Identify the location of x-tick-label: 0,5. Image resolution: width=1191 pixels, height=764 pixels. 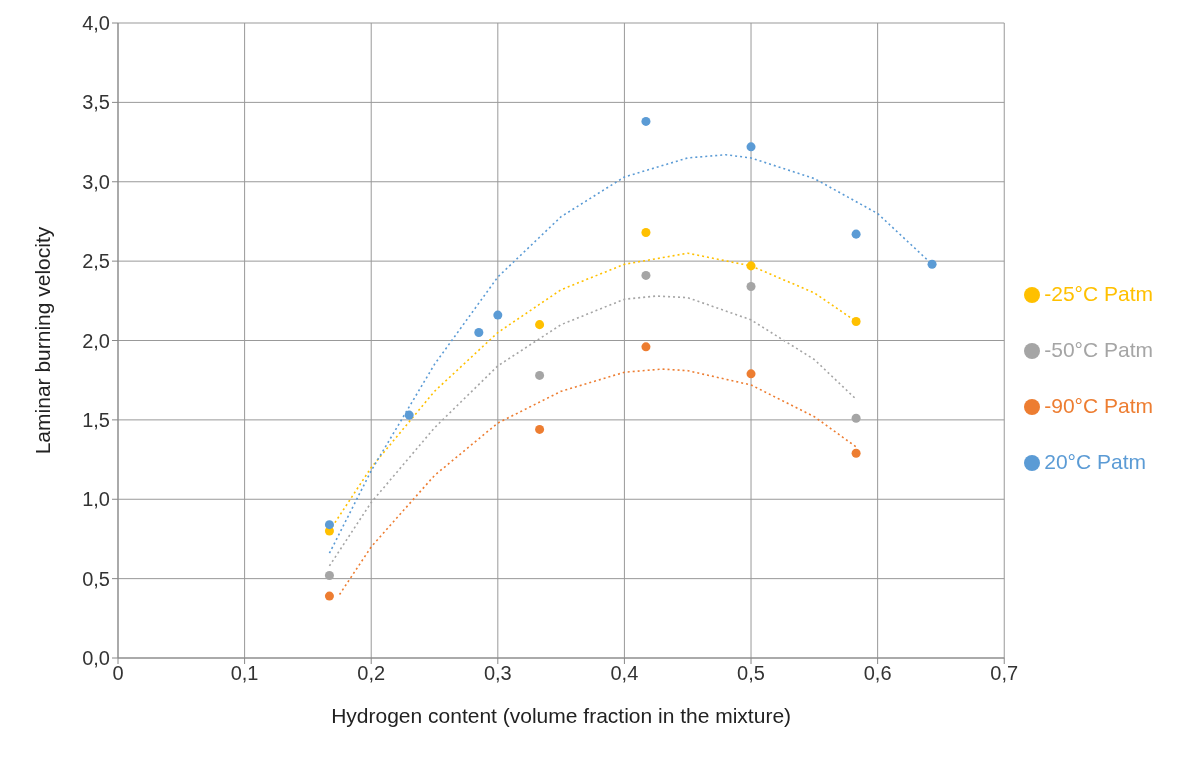
(751, 673).